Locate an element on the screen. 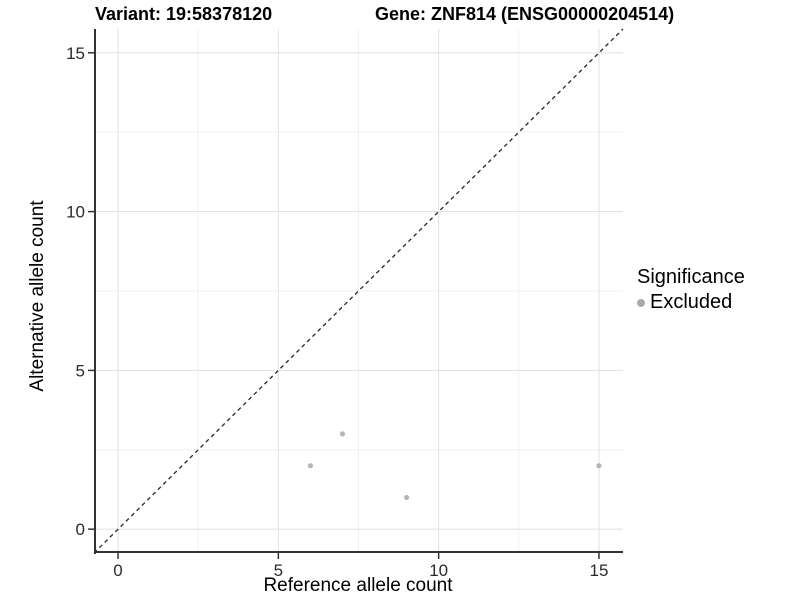  gene-title: Gene: ZNF814 (ENSG00000204514) is located at coordinates (525, 14).